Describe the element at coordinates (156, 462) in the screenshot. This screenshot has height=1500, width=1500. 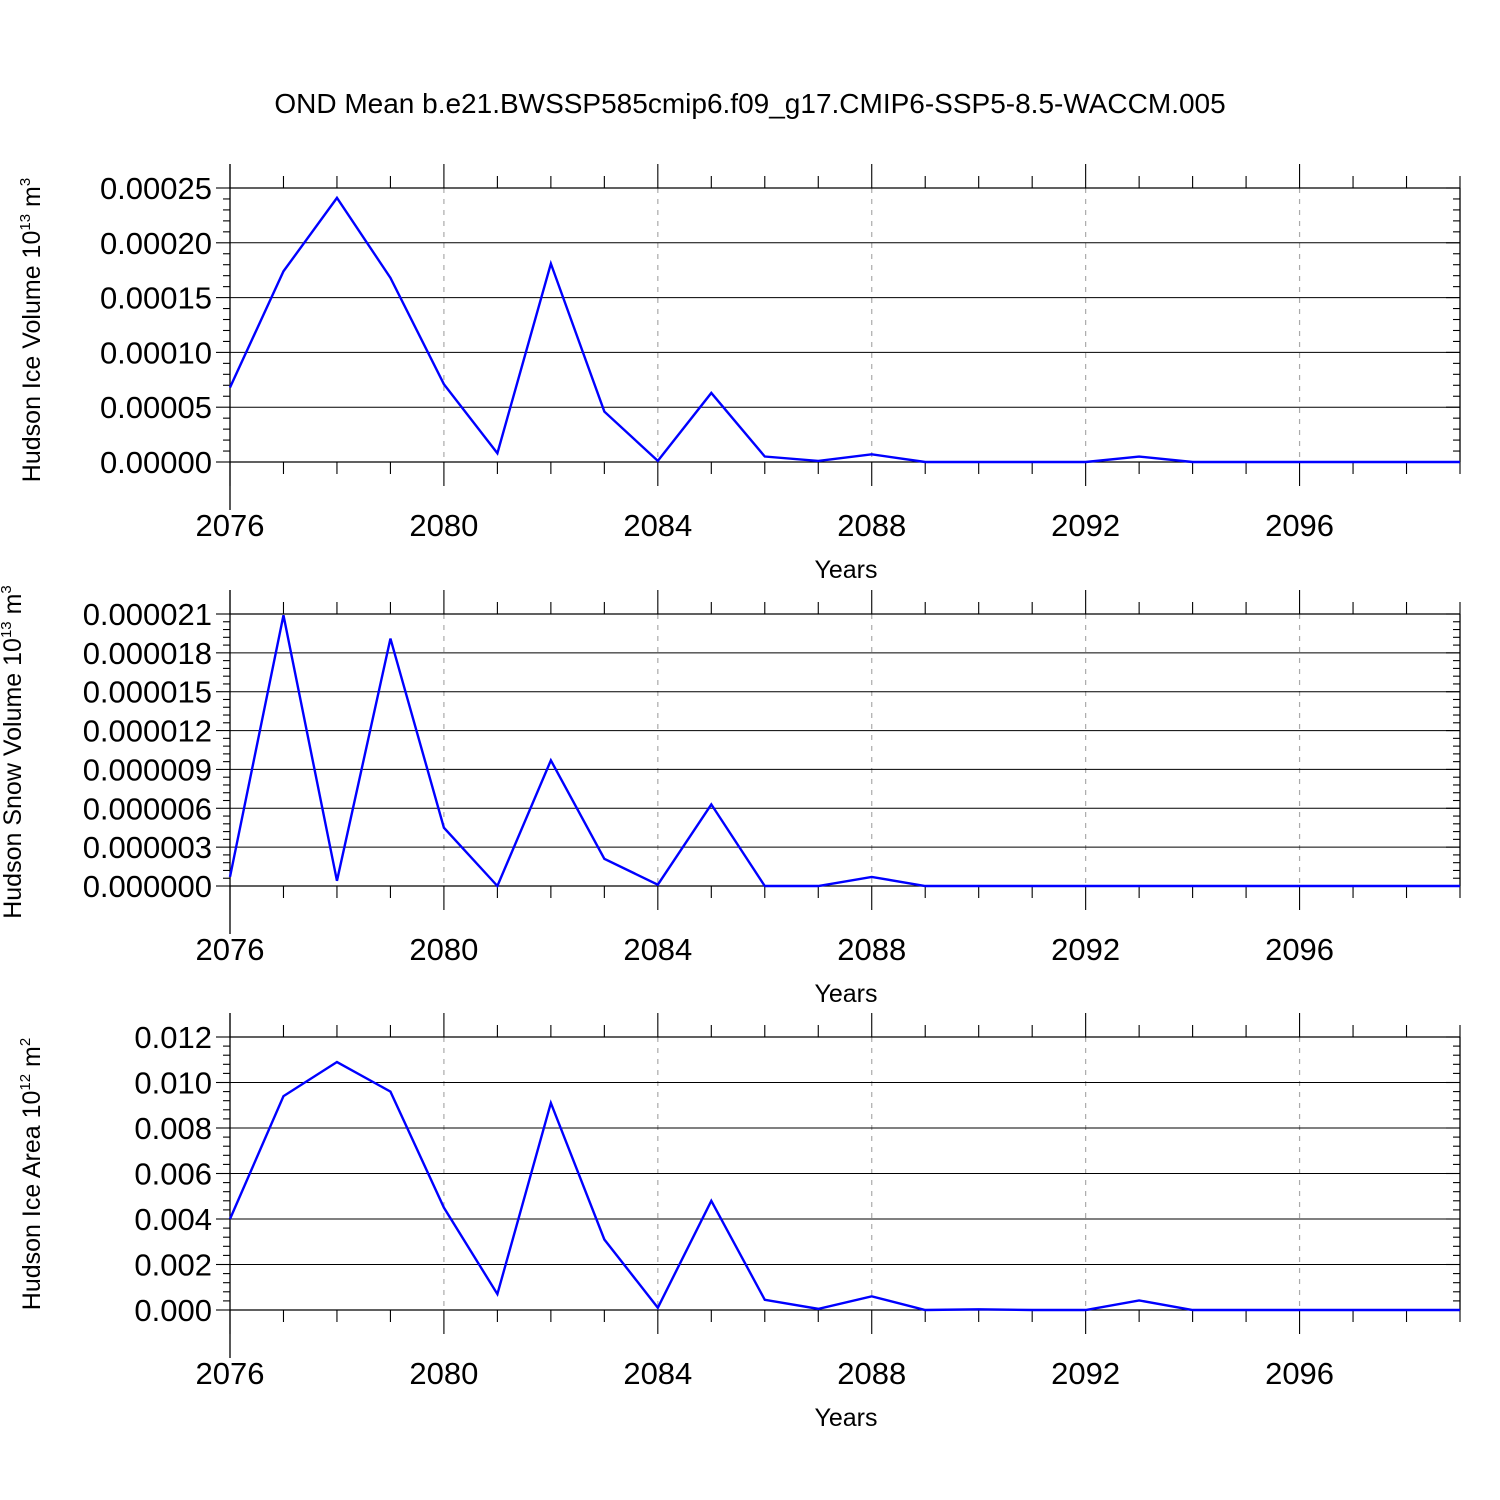
I see `y-tick-label: 0.00000` at that location.